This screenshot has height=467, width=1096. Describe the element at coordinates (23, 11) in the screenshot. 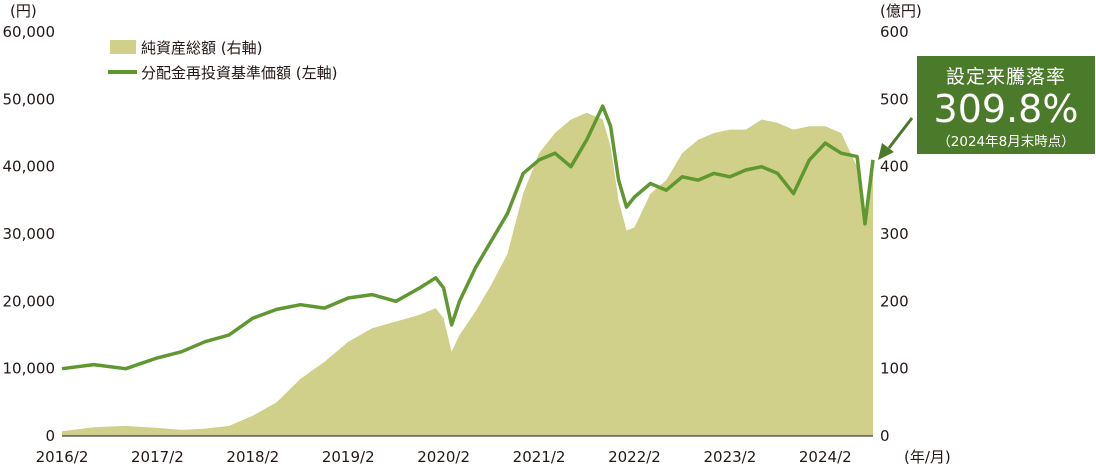

I see `left-axis-unit: (円)` at that location.